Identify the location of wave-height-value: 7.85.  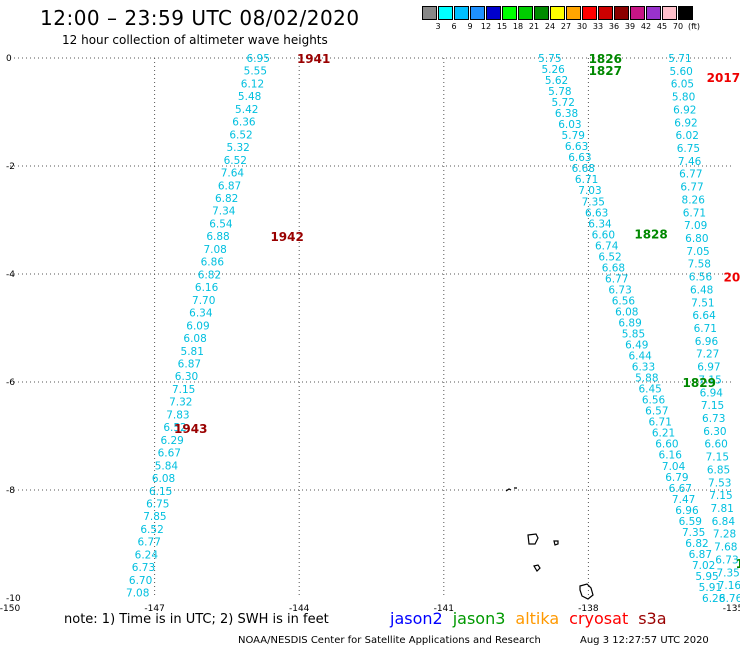
(154, 517).